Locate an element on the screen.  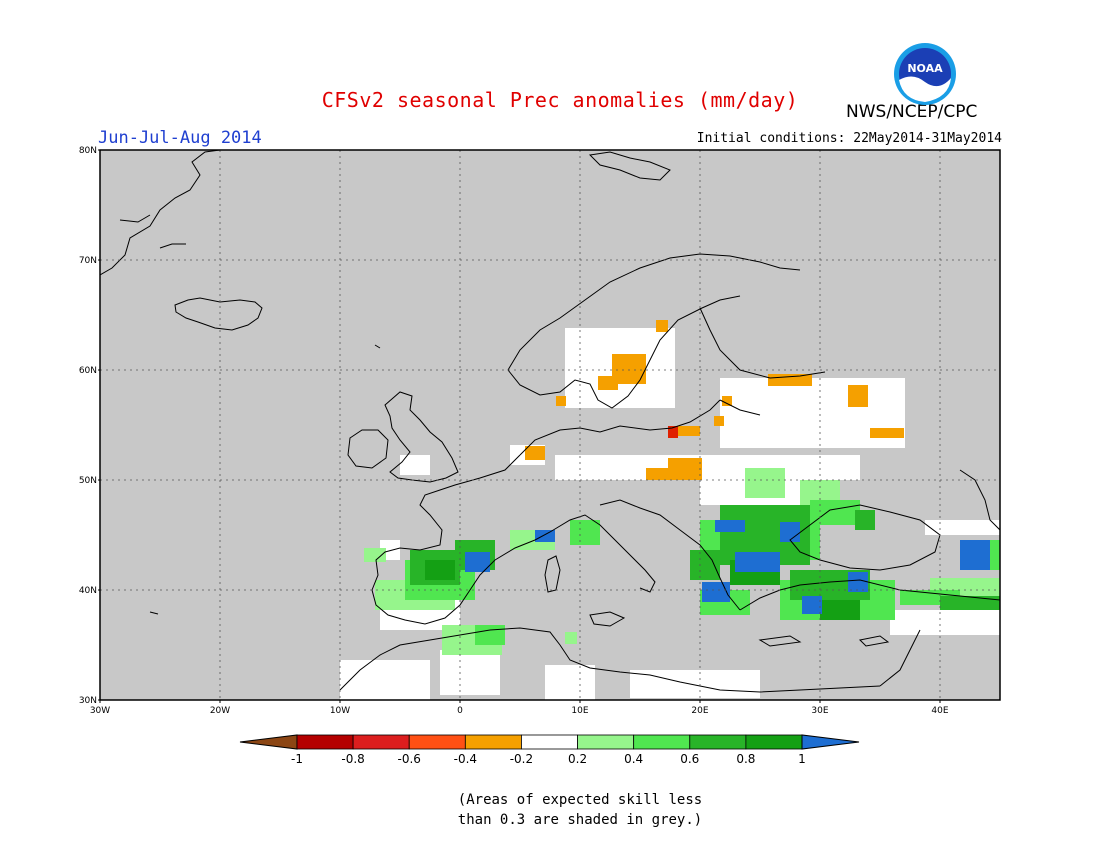
lat-tick-label: 40N is located at coordinates (88, 591).